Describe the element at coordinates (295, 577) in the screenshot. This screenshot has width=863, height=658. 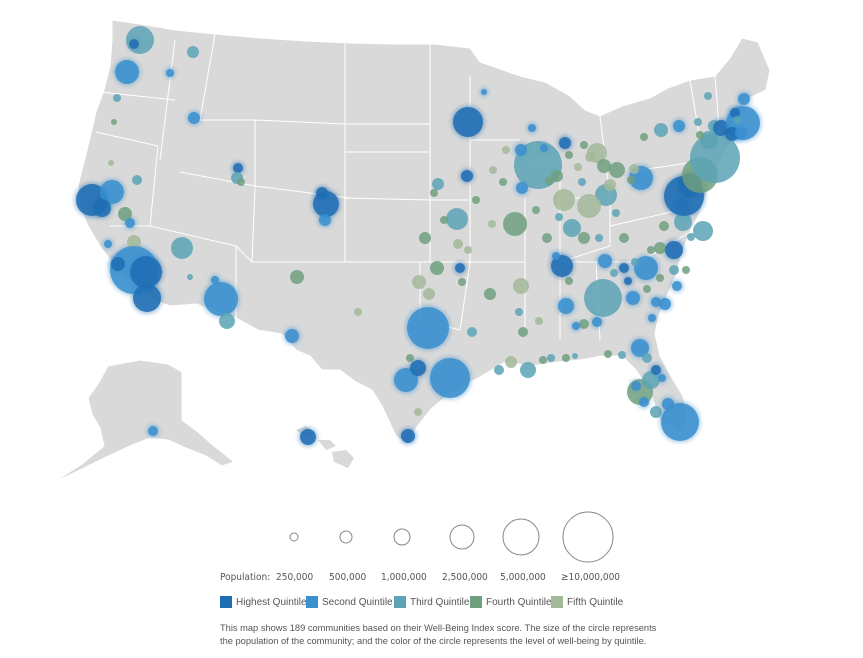
I see `pop-label-250k: 250,000` at that location.